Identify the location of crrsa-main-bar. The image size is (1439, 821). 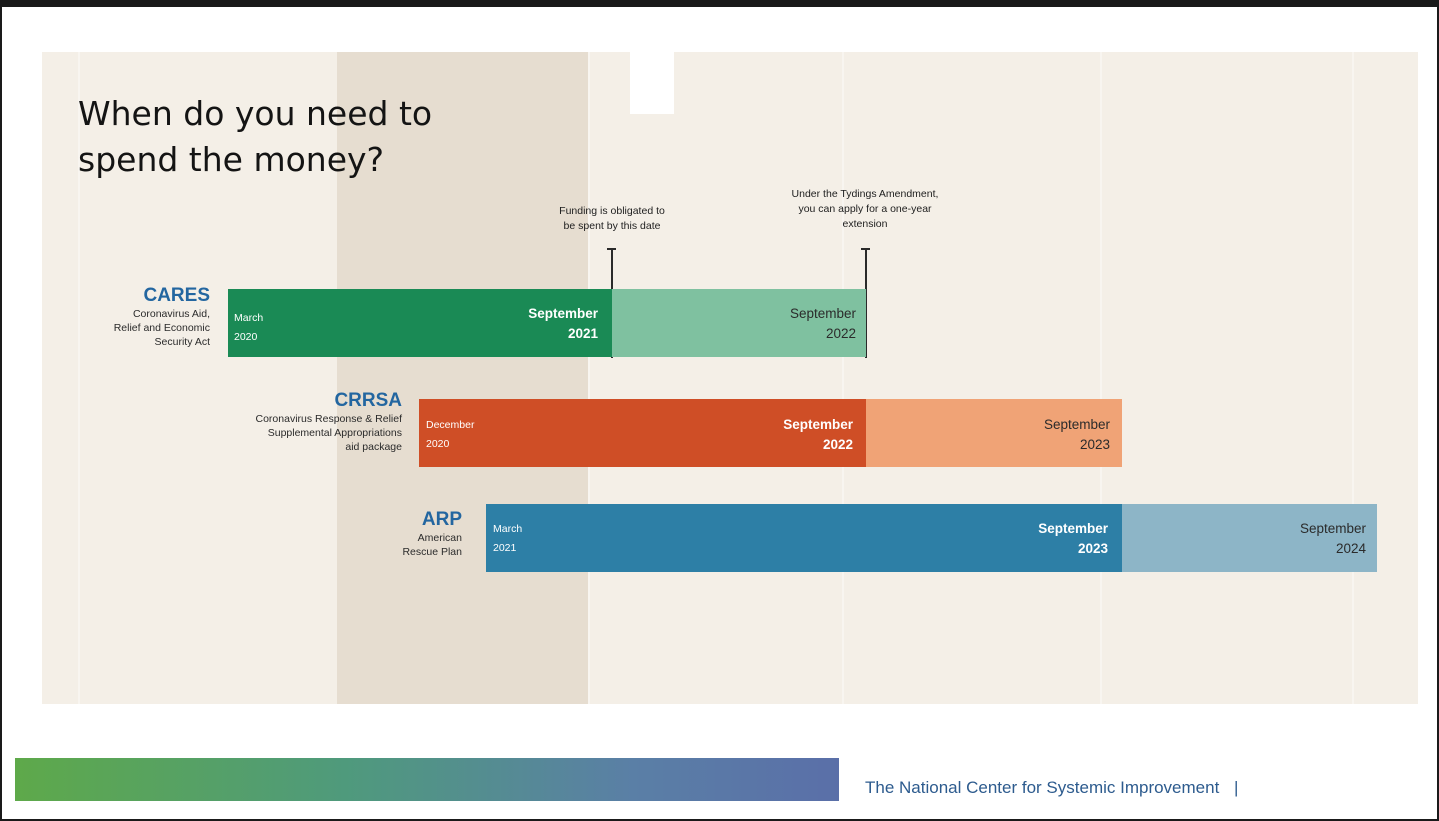
(642, 433).